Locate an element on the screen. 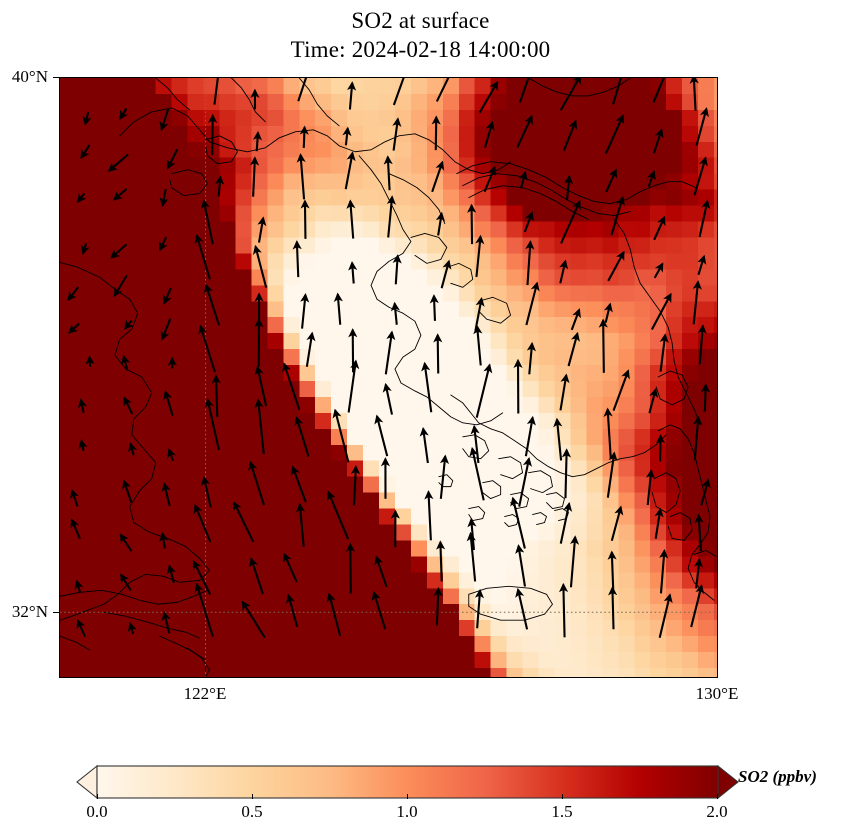 The height and width of the screenshot is (839, 841). colorbar-label-1: 0.5 is located at coordinates (252, 811).